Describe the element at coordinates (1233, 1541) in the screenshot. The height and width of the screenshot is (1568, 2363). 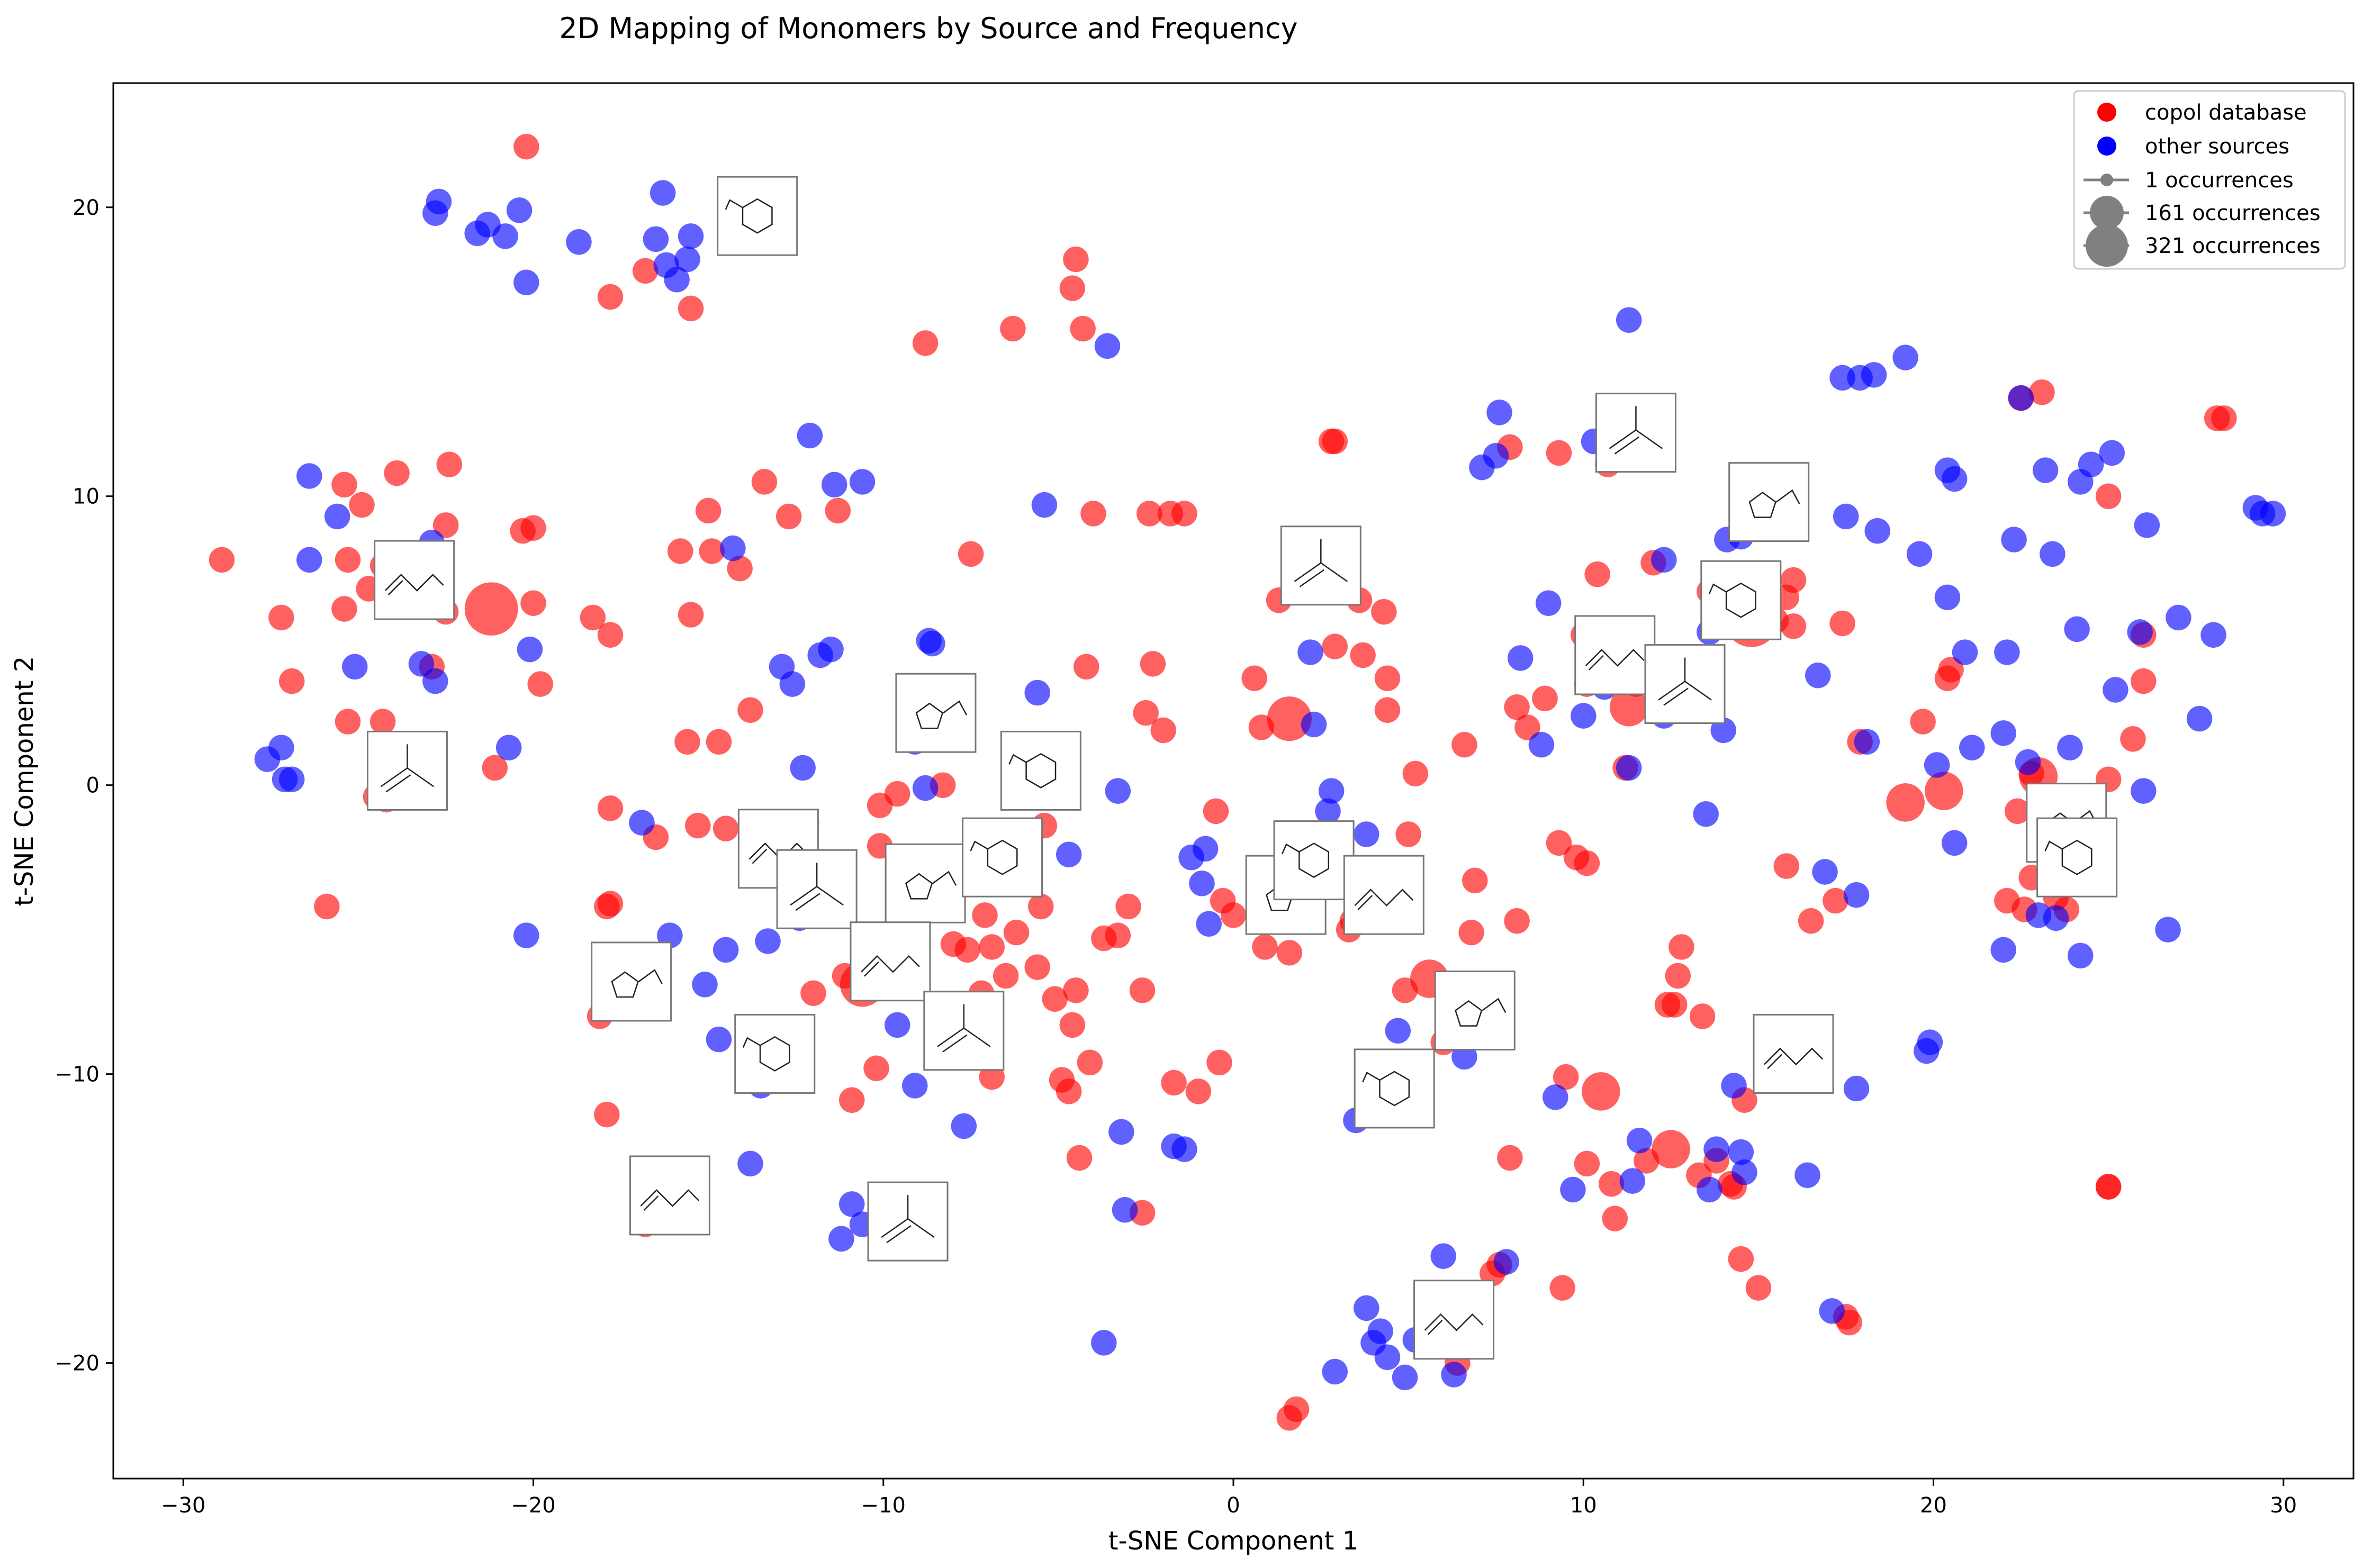
I see `x-axis-label: t-SNE Component 1` at that location.